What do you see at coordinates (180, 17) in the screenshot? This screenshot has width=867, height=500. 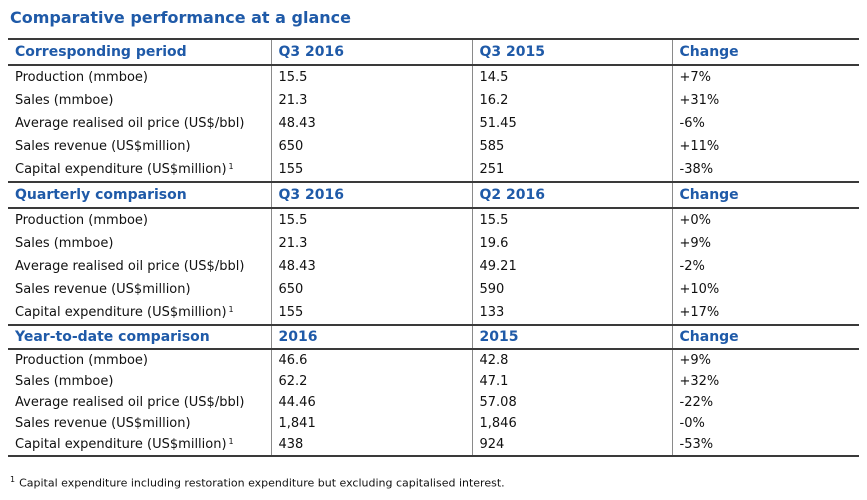 I see `page-title: Comparative performance at a glance` at bounding box center [180, 17].